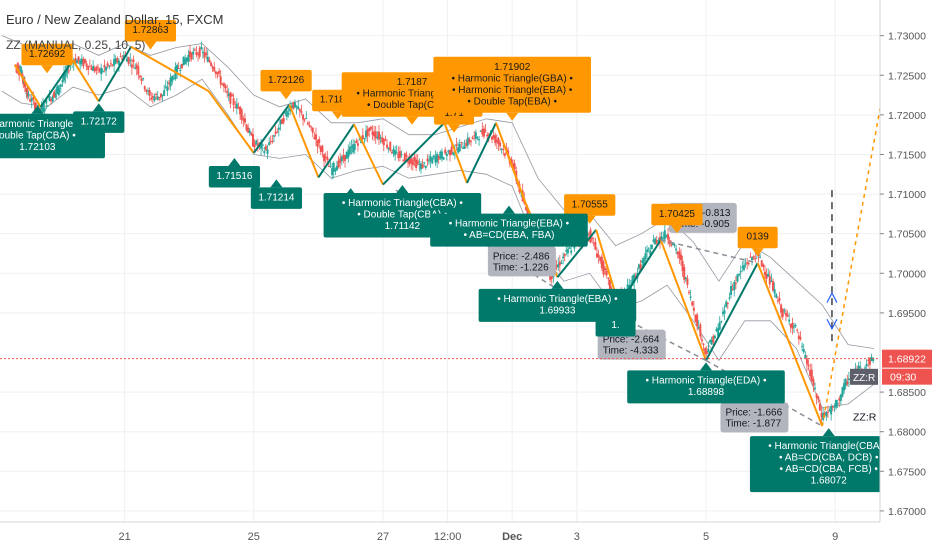 The image size is (932, 550). What do you see at coordinates (234, 176) in the screenshot?
I see `callout-text: 1.71516` at bounding box center [234, 176].